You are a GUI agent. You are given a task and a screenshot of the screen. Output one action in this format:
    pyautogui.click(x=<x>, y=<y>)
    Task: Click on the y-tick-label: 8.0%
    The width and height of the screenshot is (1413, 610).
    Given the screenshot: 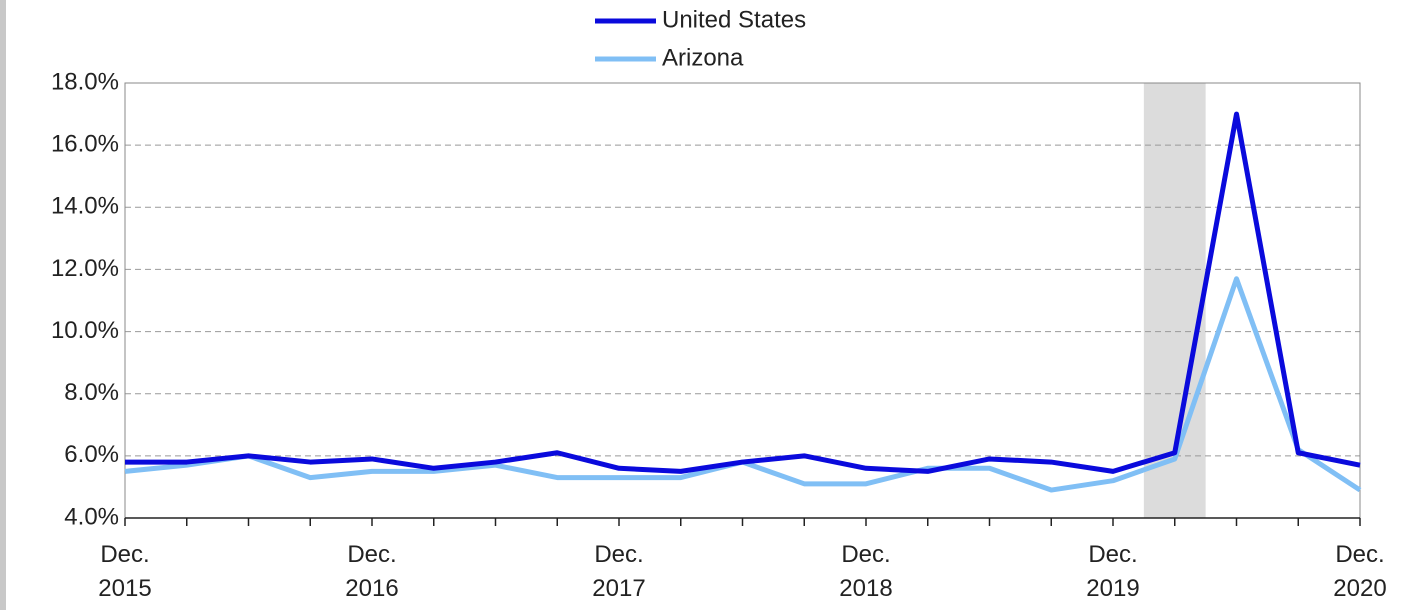 What is the action you would take?
    pyautogui.click(x=91, y=392)
    